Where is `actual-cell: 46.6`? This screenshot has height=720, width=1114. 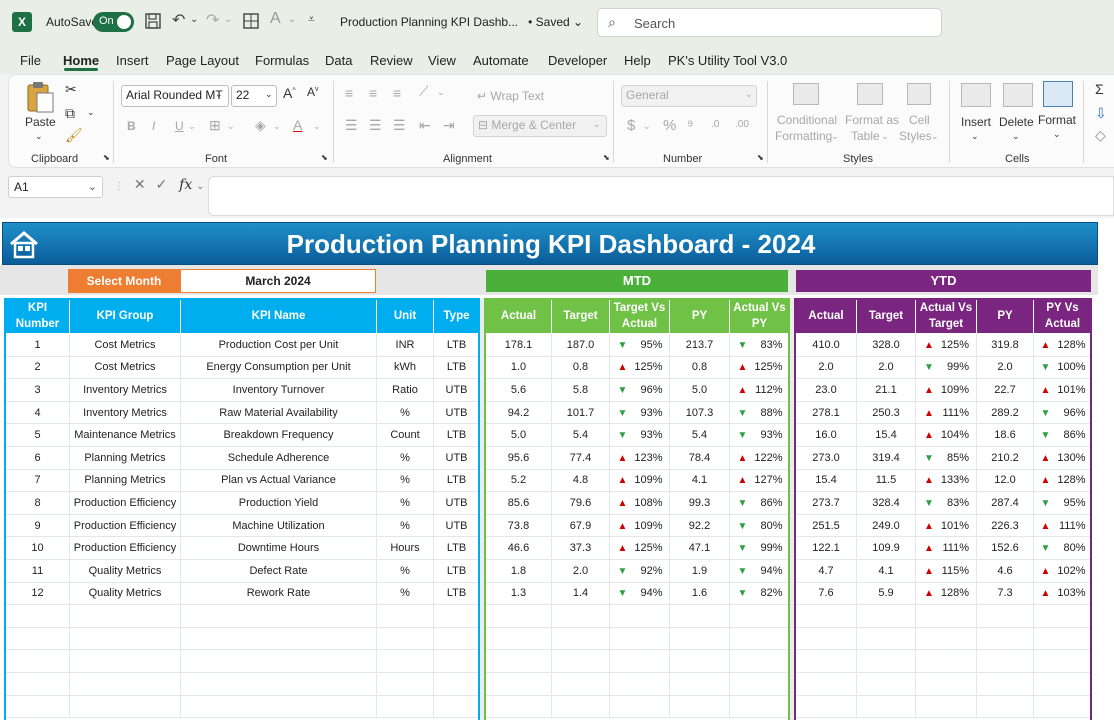
actual-cell: 46.6 is located at coordinates (518, 548).